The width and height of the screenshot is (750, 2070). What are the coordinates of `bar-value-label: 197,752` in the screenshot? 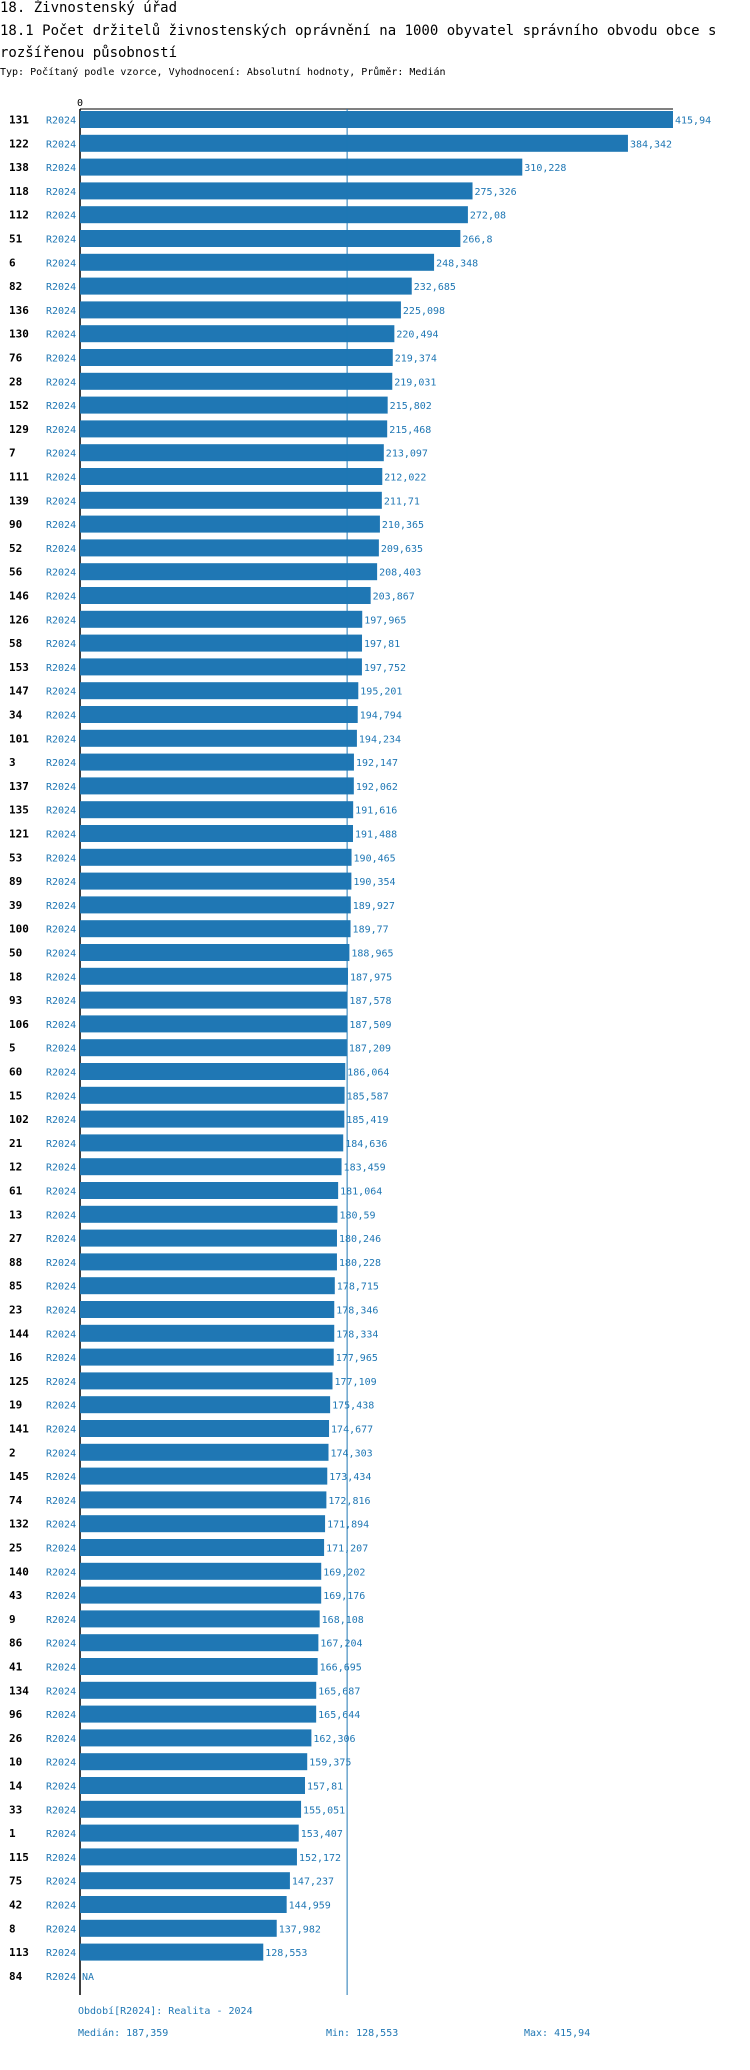 It's located at (385, 668).